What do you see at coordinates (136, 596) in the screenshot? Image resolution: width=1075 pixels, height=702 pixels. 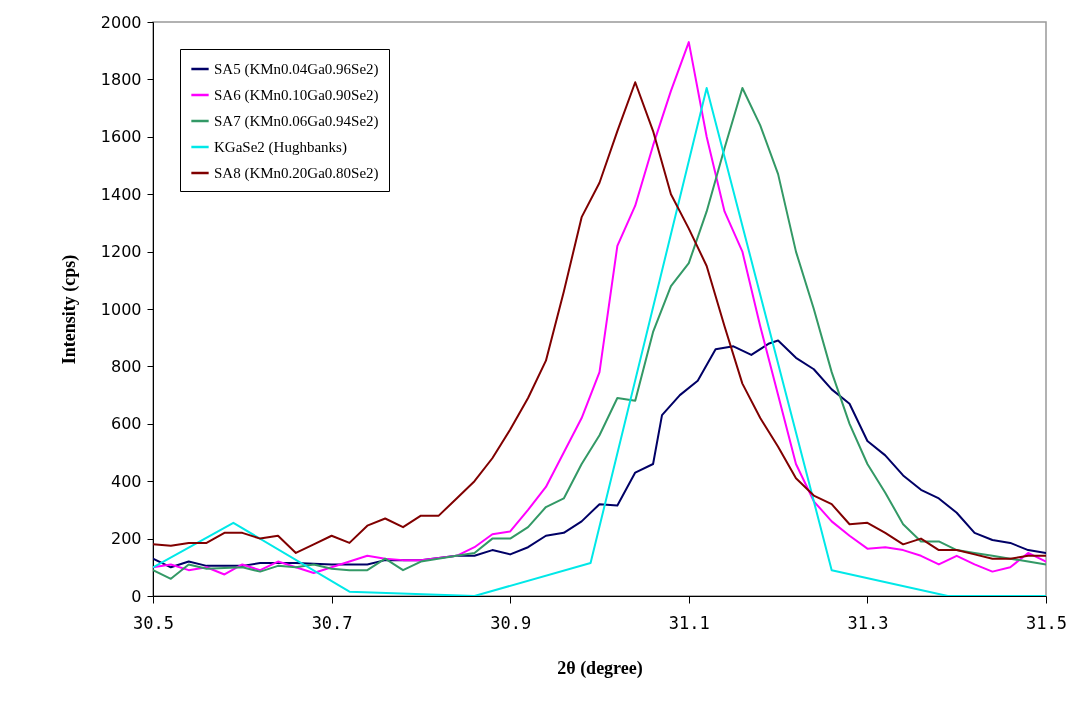 I see `y-tick-label: 0` at bounding box center [136, 596].